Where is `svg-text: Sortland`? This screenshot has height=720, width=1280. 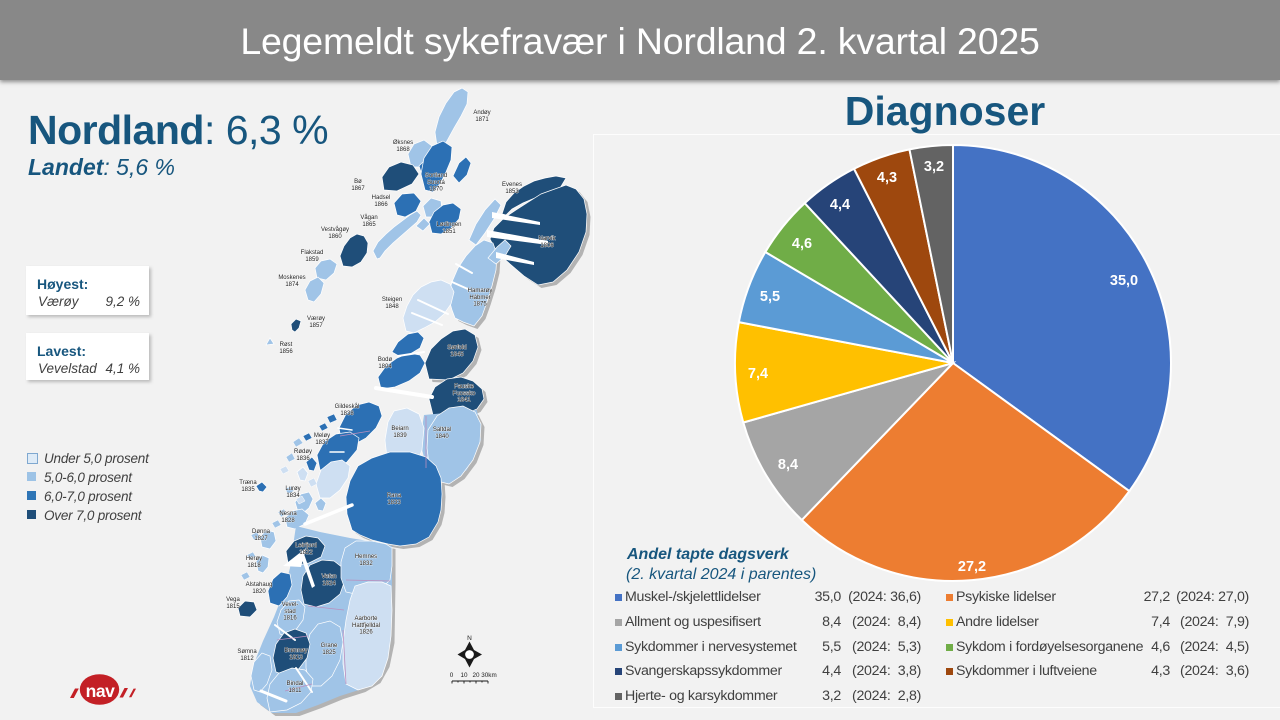 svg-text: Sortland is located at coordinates (436, 176).